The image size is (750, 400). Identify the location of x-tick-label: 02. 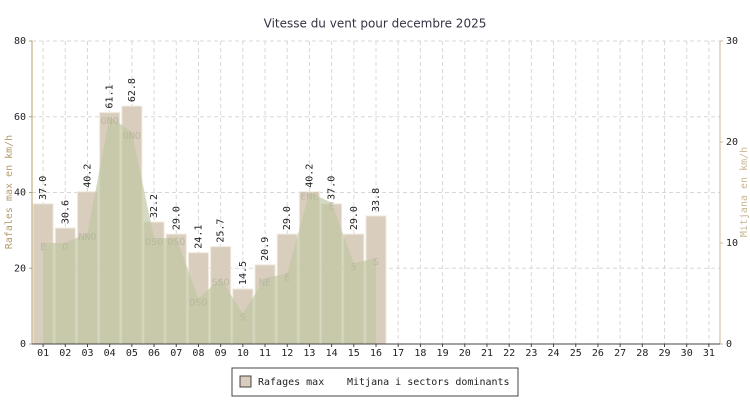
(65, 353).